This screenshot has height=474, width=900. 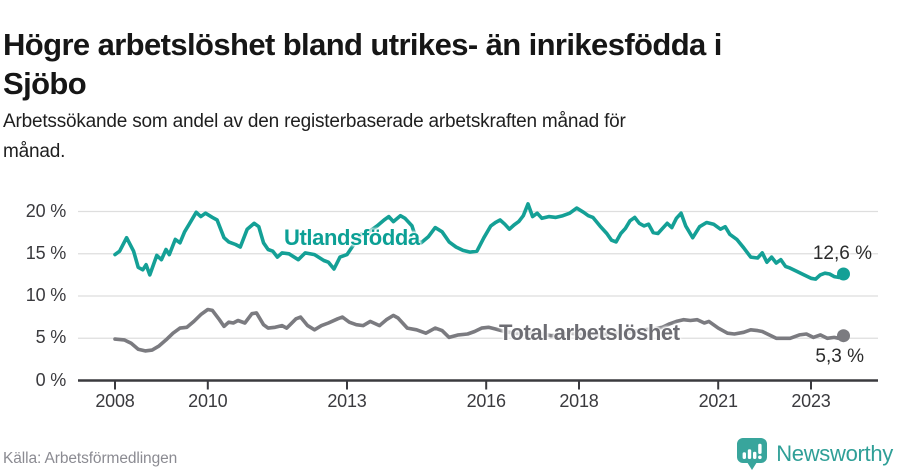 What do you see at coordinates (45, 210) in the screenshot?
I see `y-axis-tick-label: 20 %` at bounding box center [45, 210].